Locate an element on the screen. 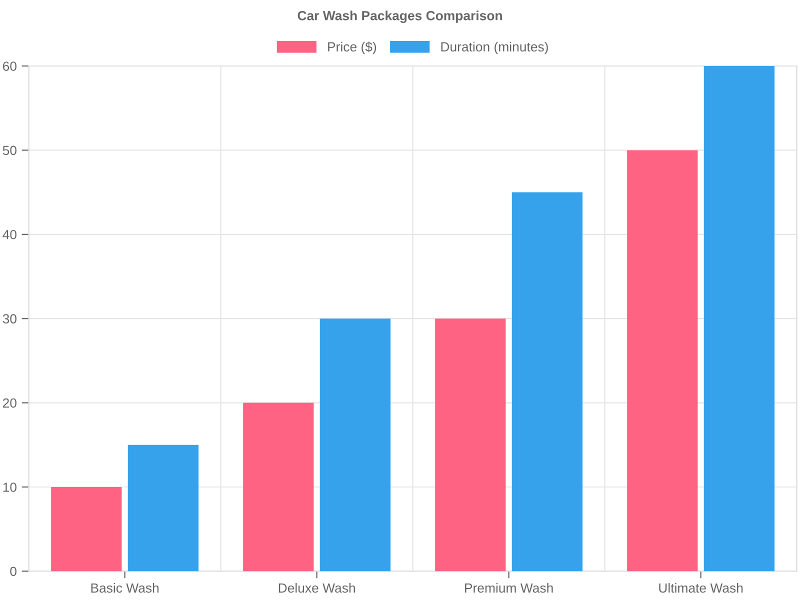  x-tick-label: Deluxe Wash is located at coordinates (316, 588).